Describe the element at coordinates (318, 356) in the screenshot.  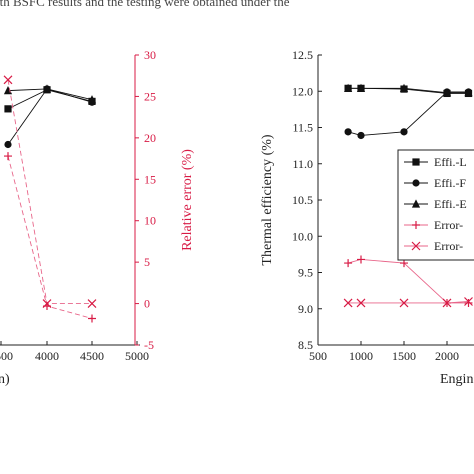
I see `right-x-tick-label: 500` at that location.